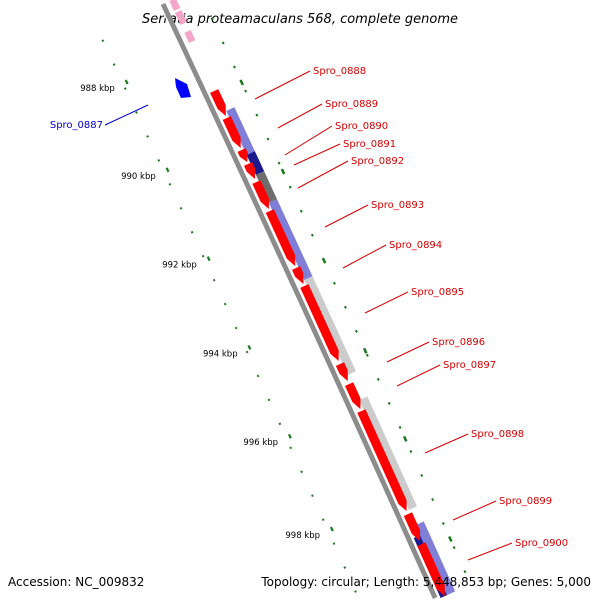 This screenshot has height=600, width=600. Describe the element at coordinates (397, 205) in the screenshot. I see `gene-label: Spro_0893` at that location.